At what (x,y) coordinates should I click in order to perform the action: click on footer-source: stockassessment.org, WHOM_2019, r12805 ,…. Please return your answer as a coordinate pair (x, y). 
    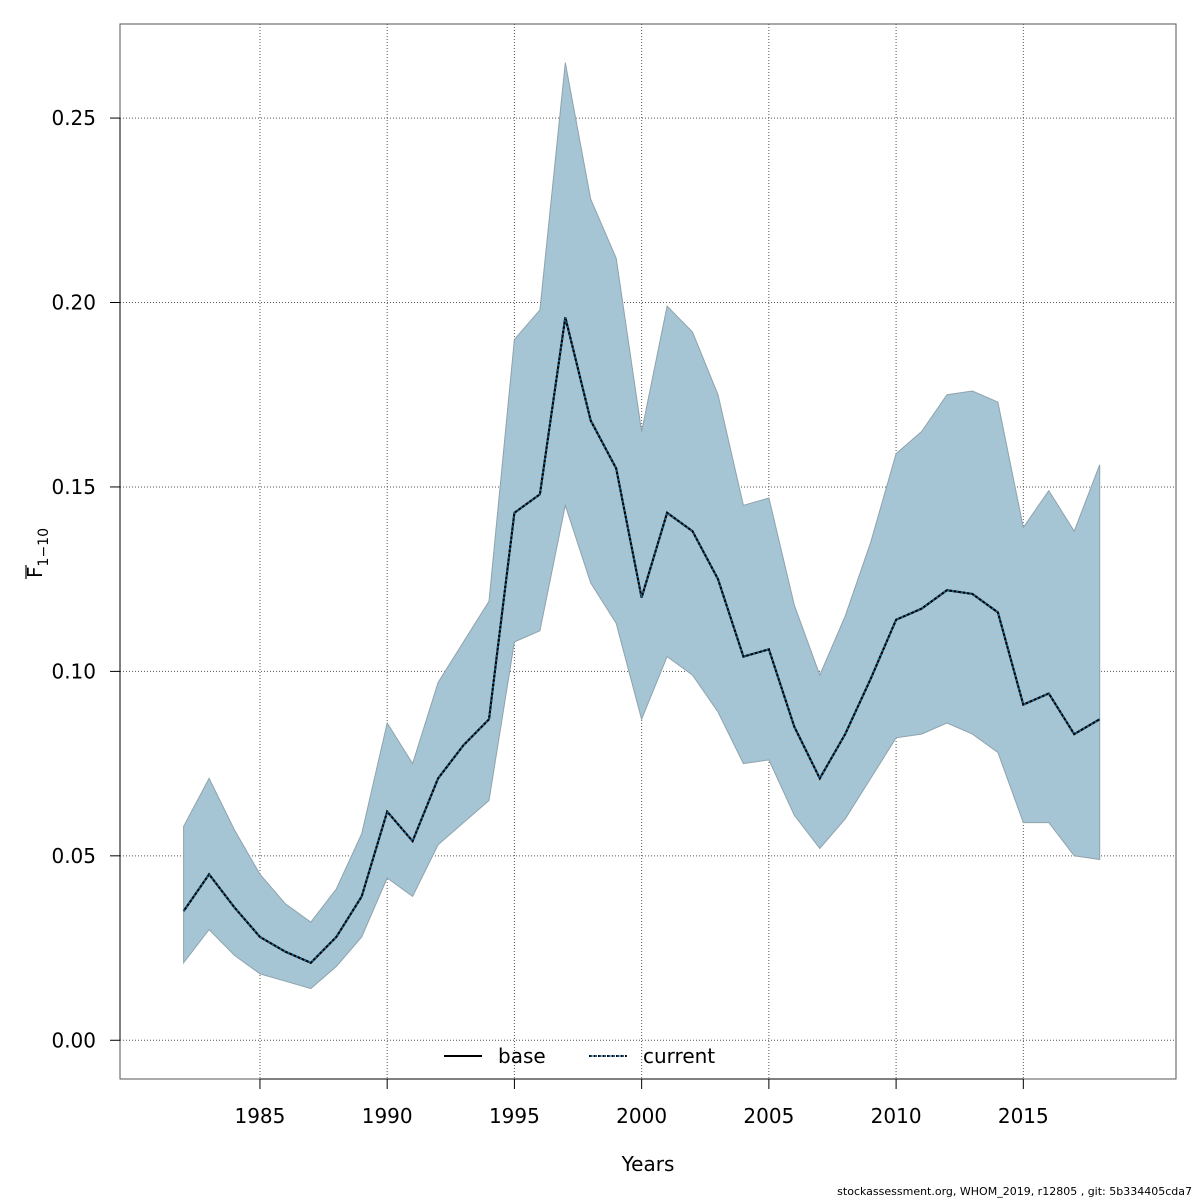
    Looking at the image, I should click on (1014, 1191).